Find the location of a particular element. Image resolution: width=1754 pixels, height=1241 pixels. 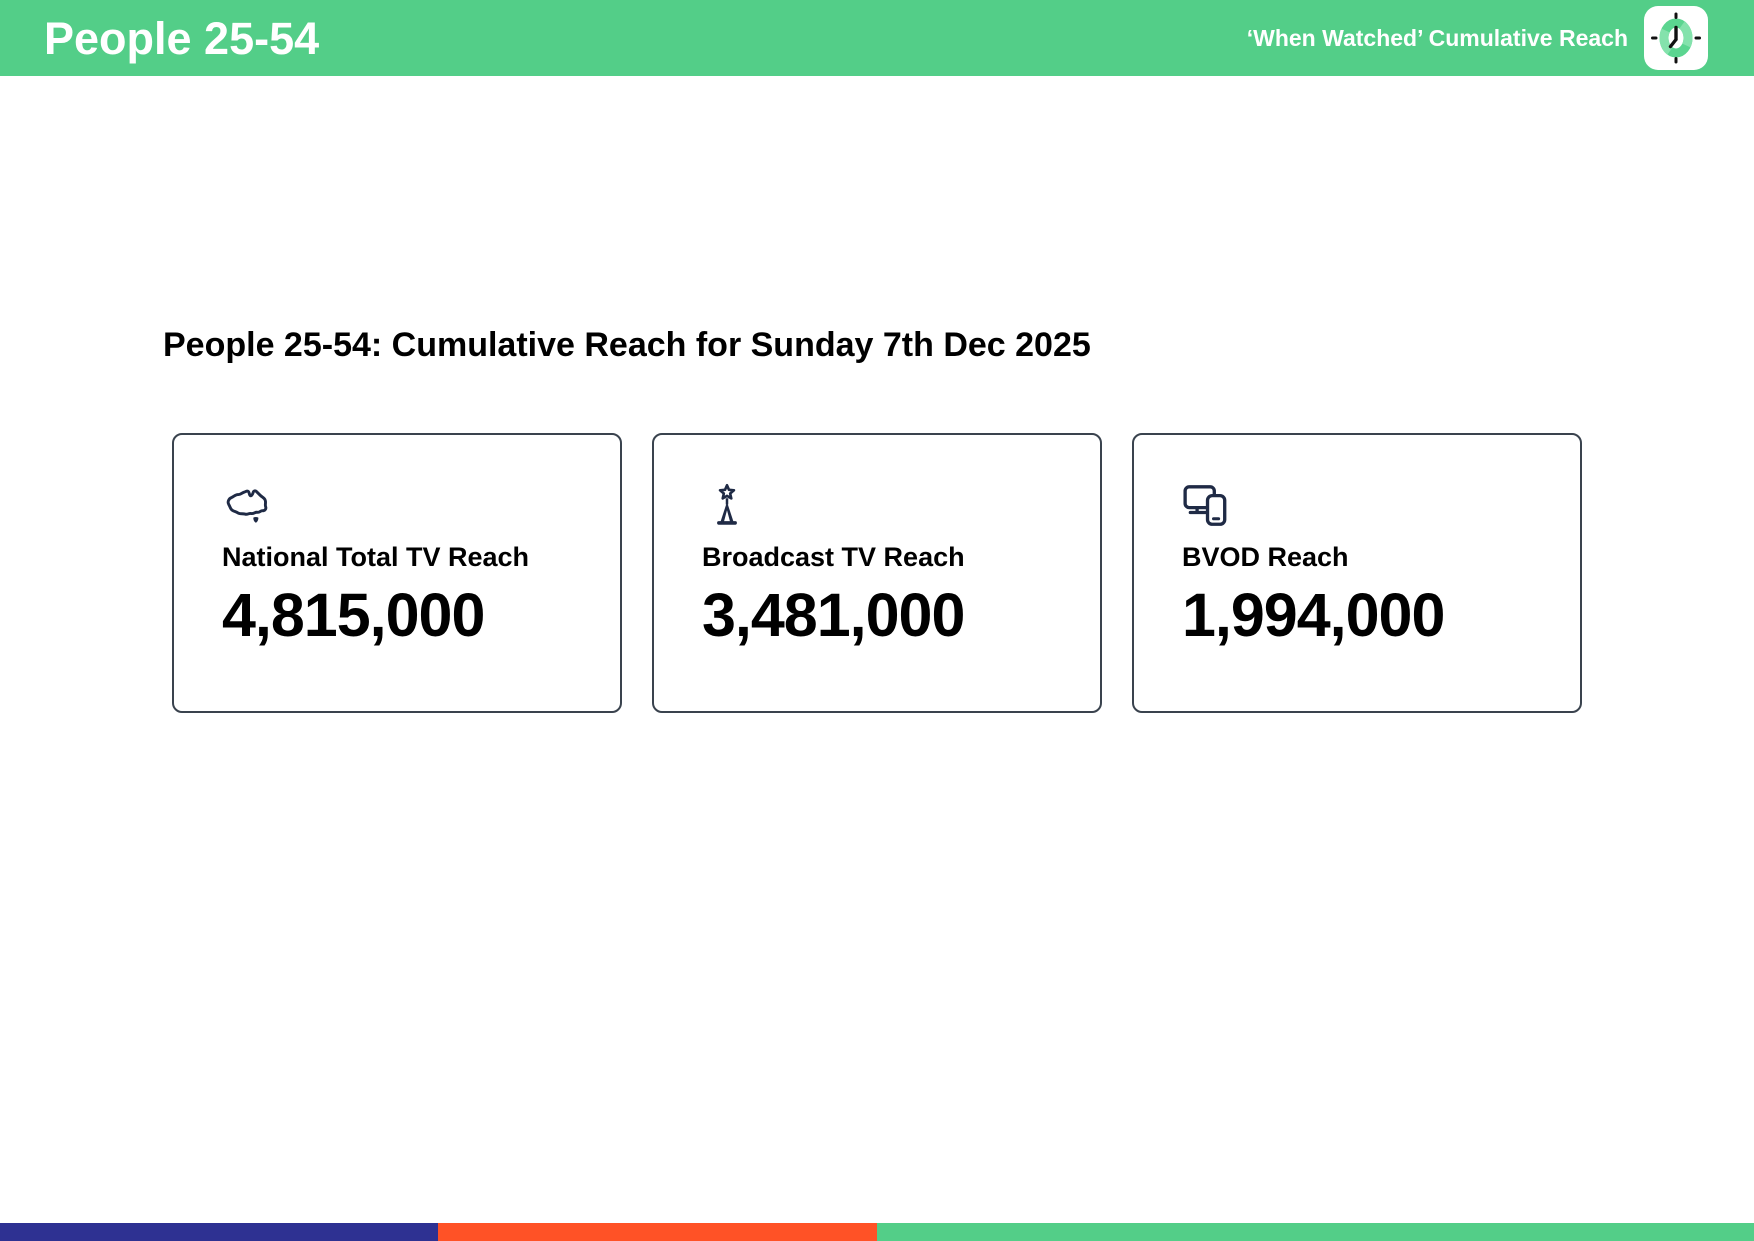

card-label: National Total TV Reach is located at coordinates (376, 557).